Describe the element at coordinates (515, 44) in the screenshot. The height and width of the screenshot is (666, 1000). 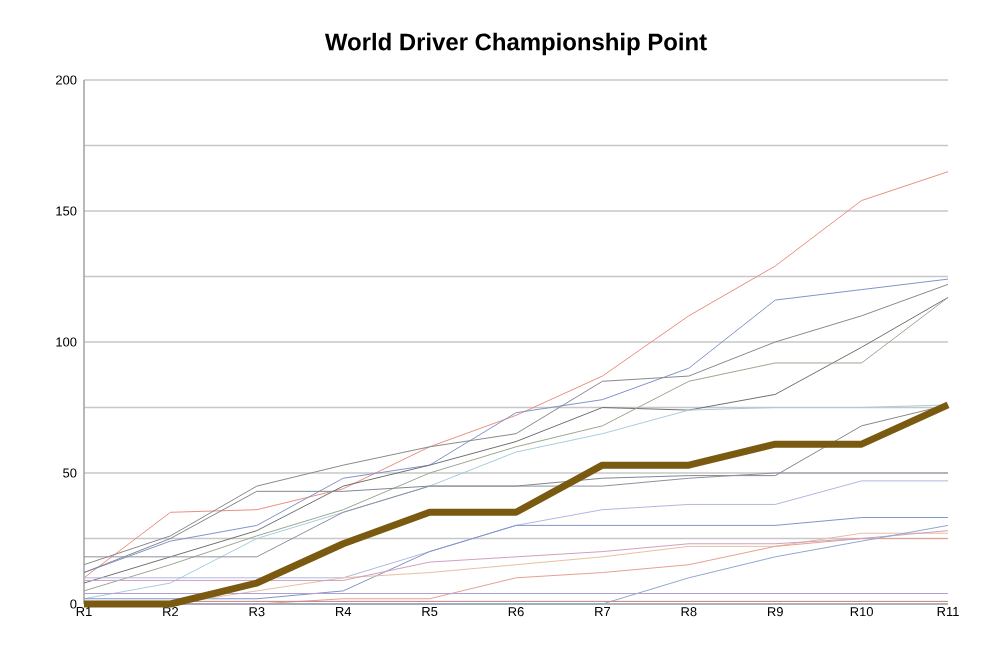
I see `chart-title: World Driver Championship Point` at that location.